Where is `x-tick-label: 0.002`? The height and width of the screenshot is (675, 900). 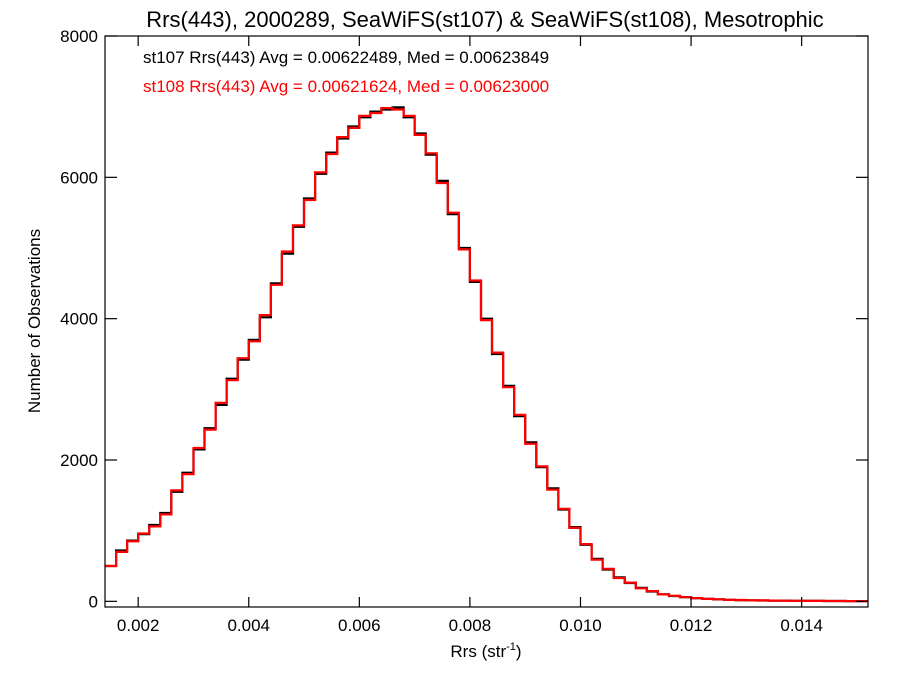 x-tick-label: 0.002 is located at coordinates (138, 625).